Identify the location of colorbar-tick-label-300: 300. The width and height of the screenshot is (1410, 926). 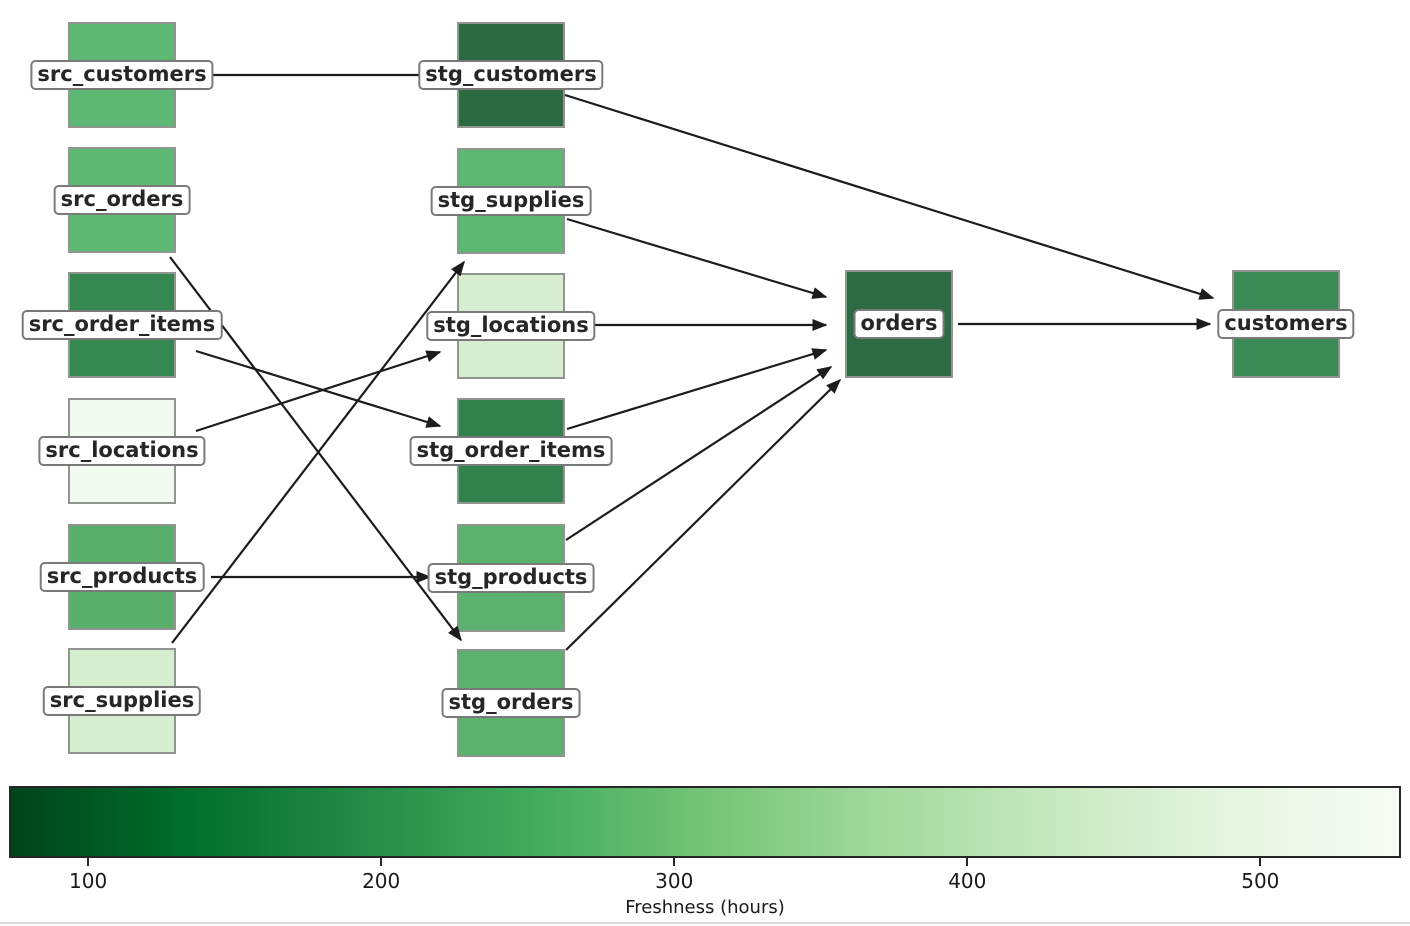
(674, 881).